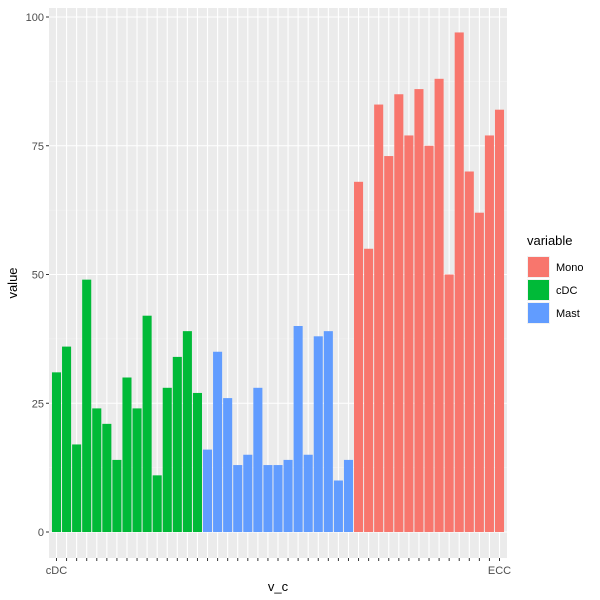  Describe the element at coordinates (550, 240) in the screenshot. I see `legend-title: variable` at that location.